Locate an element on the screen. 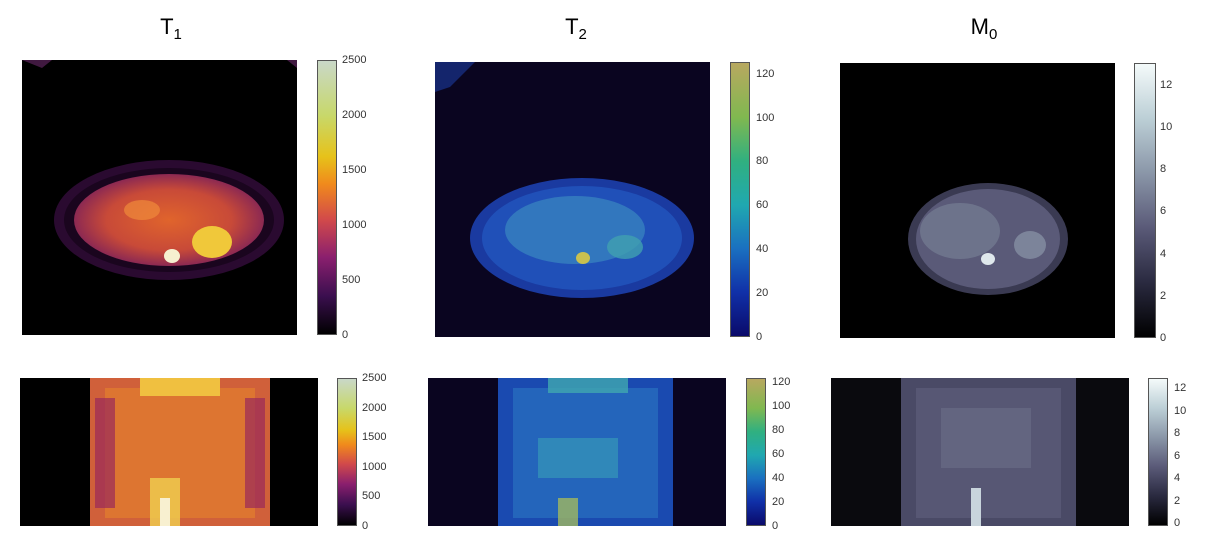 The image size is (1216, 552). m0-axial-image is located at coordinates (977, 200).